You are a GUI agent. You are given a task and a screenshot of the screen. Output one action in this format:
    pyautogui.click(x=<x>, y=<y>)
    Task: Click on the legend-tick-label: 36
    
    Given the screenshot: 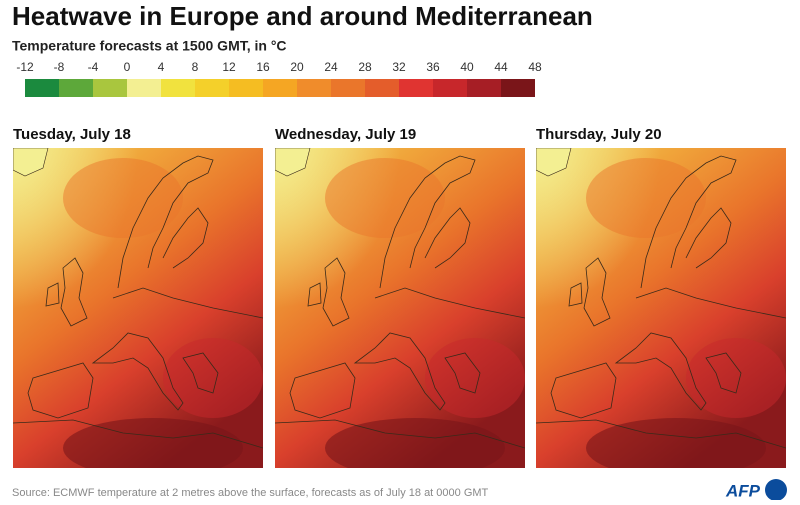 What is the action you would take?
    pyautogui.click(x=433, y=67)
    